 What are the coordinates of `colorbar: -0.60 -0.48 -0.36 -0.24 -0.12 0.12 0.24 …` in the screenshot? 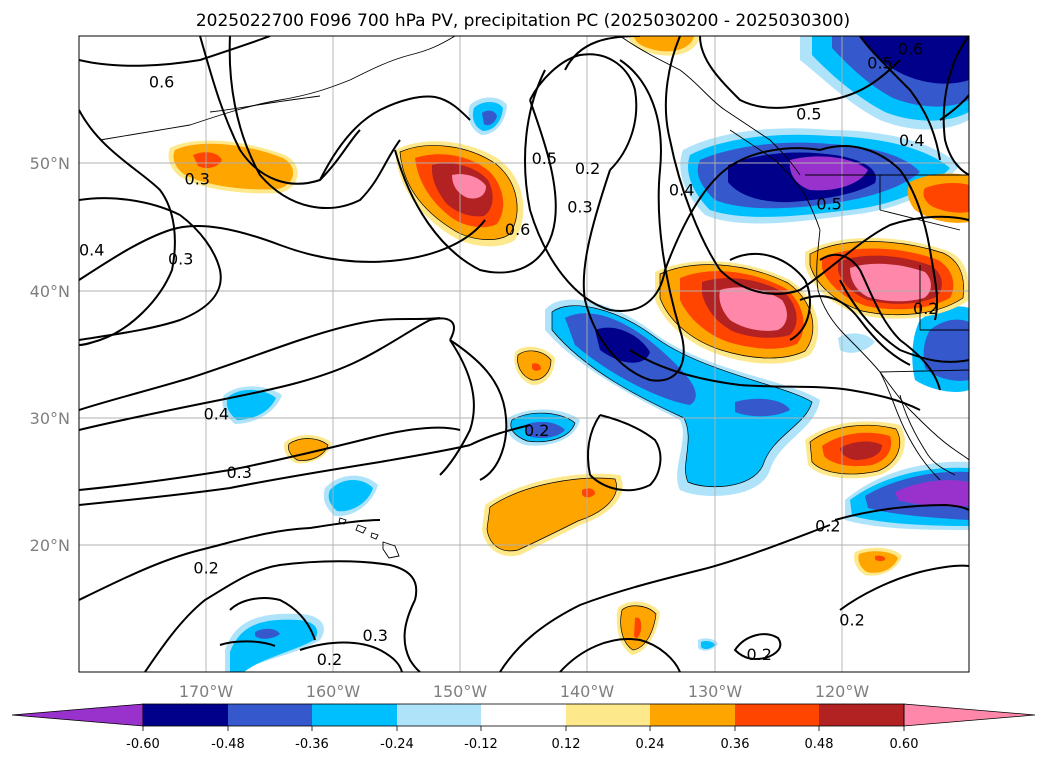 It's located at (523, 727).